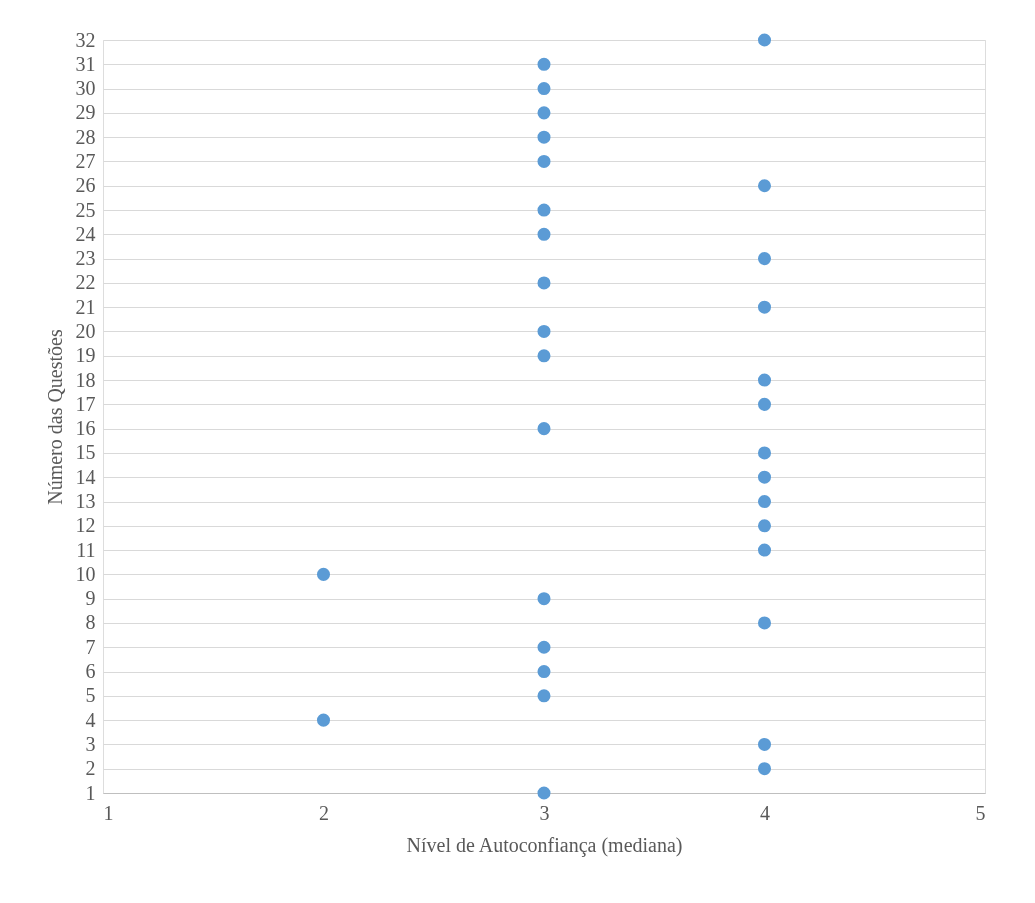 The width and height of the screenshot is (1035, 903). Describe the element at coordinates (544, 812) in the screenshot. I see `x-tick-label: 3` at that location.